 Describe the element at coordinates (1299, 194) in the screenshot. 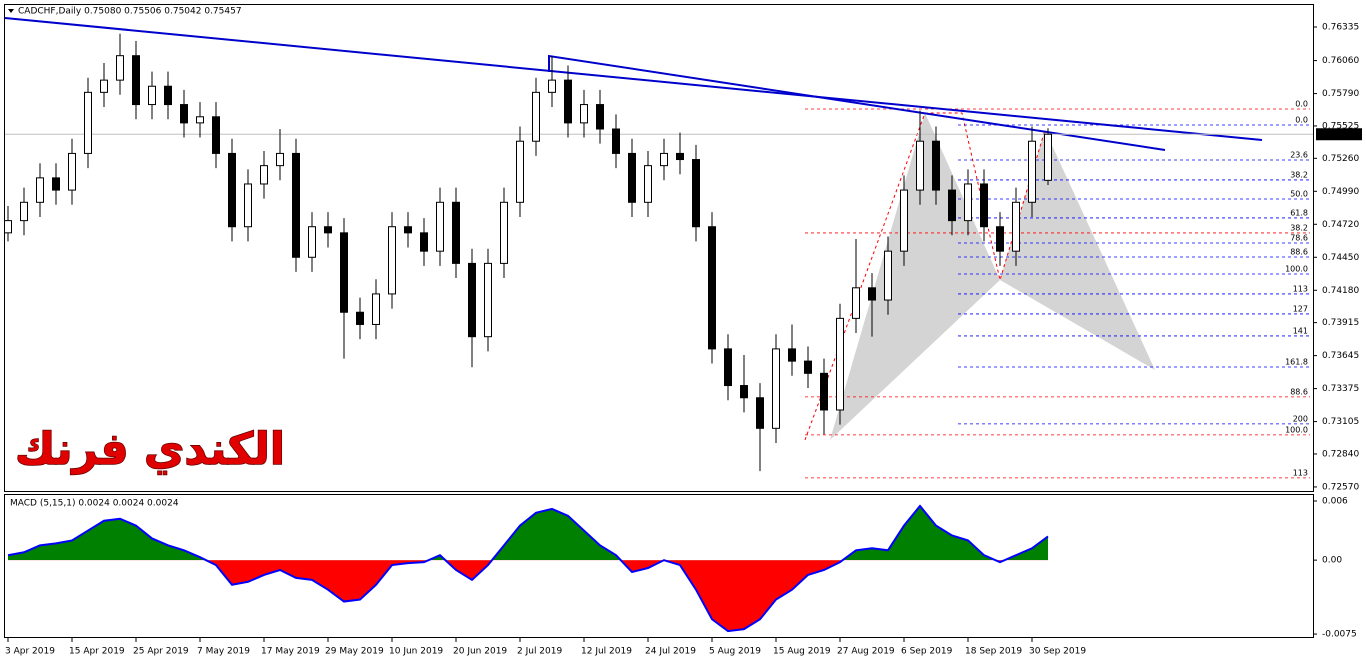

I see `fib-label: 50.0` at that location.